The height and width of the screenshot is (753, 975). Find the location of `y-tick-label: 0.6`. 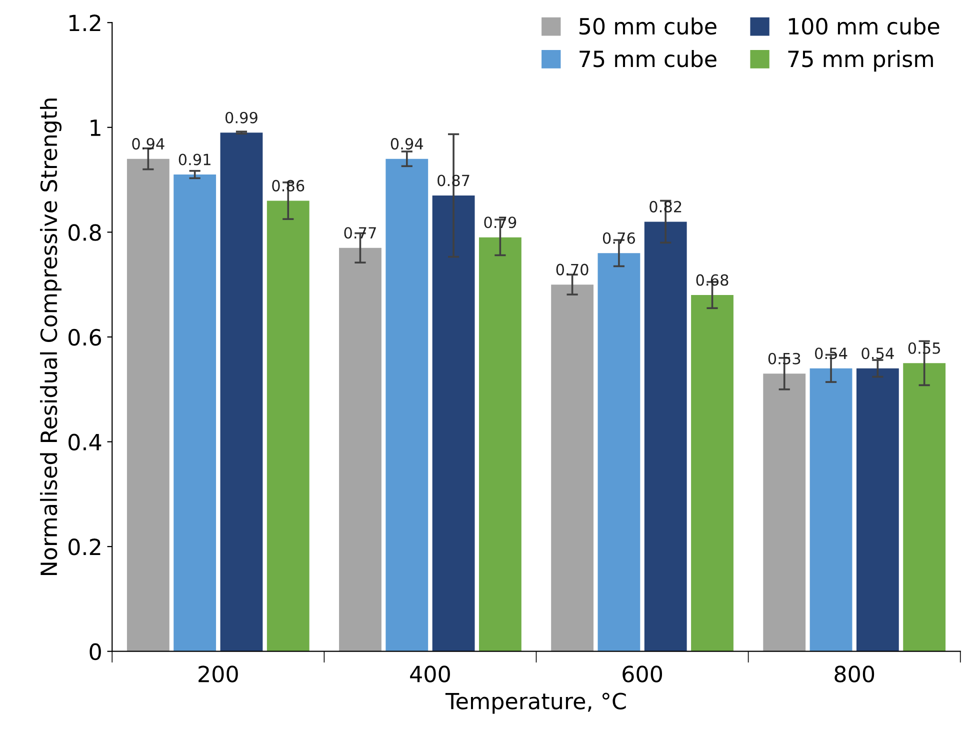

y-tick-label: 0.6 is located at coordinates (85, 337).